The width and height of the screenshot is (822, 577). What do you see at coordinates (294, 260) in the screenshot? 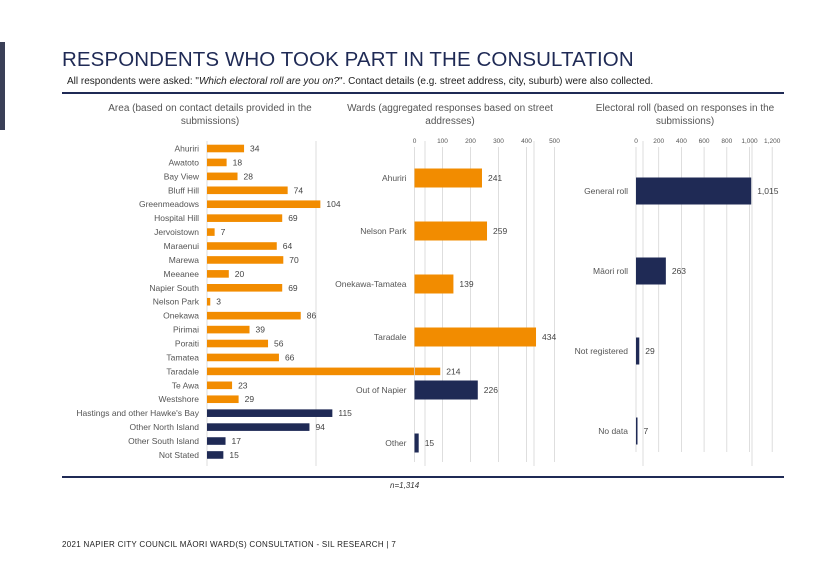
I see `area-value-label: 70` at bounding box center [294, 260].